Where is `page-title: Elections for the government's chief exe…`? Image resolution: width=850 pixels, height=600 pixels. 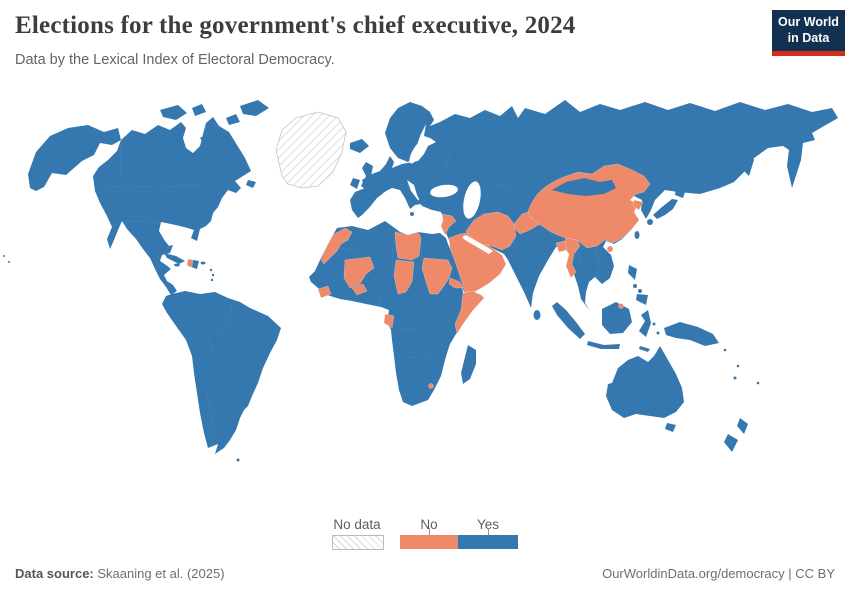
page-title: Elections for the government's chief exe… is located at coordinates (295, 25).